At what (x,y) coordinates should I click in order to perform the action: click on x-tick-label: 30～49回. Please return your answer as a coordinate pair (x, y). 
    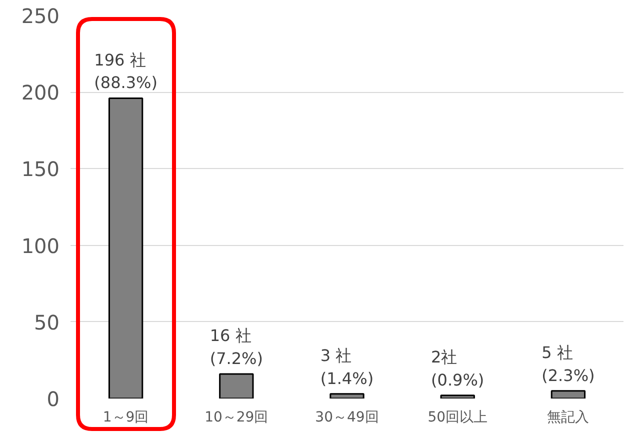
    Looking at the image, I should click on (347, 418).